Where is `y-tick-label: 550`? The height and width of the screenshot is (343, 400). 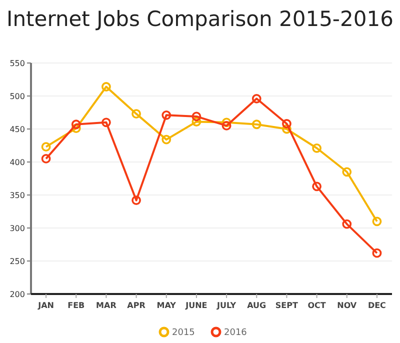 y-tick-label: 550 is located at coordinates (17, 63).